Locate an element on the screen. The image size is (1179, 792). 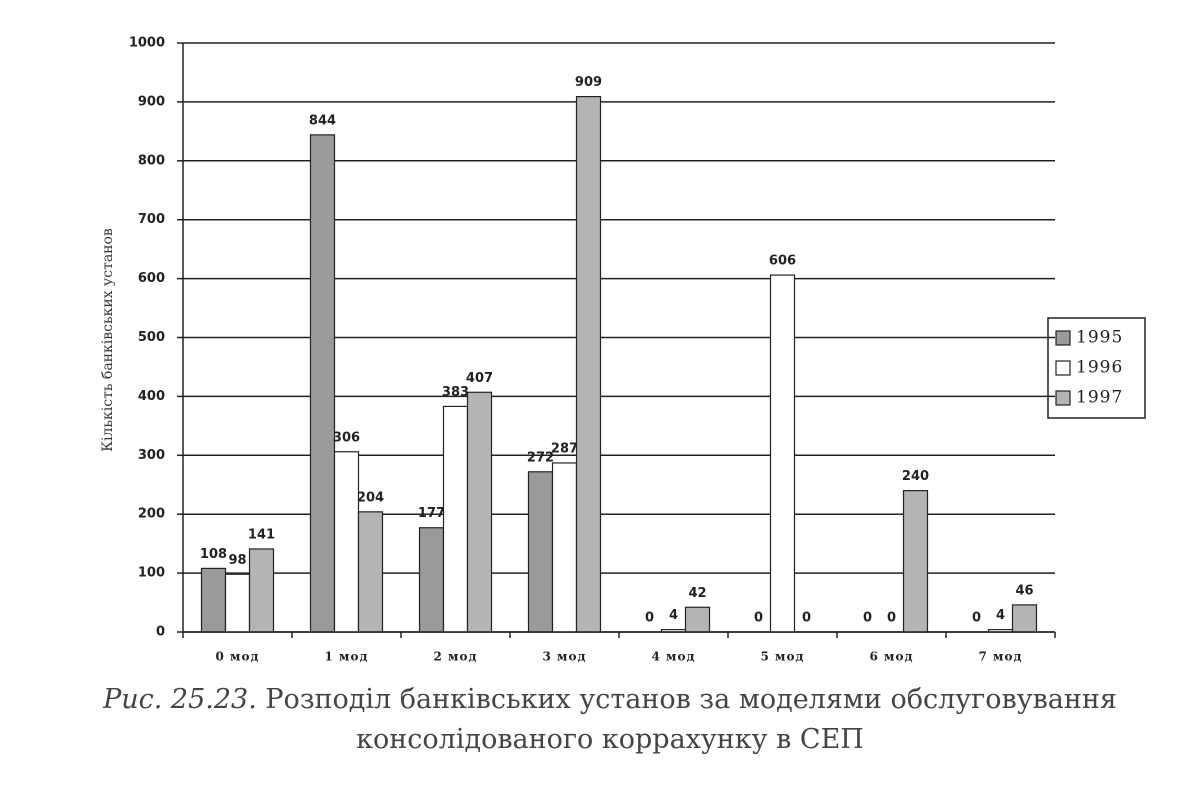
value-label: 844 is located at coordinates (322, 120).